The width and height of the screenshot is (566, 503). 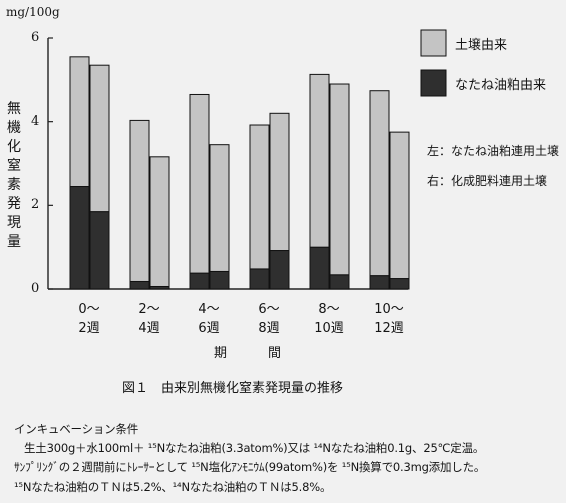 What do you see at coordinates (233, 388) in the screenshot?
I see `figure-caption: 図１ 由来別無機化窒素発現量の推移` at bounding box center [233, 388].